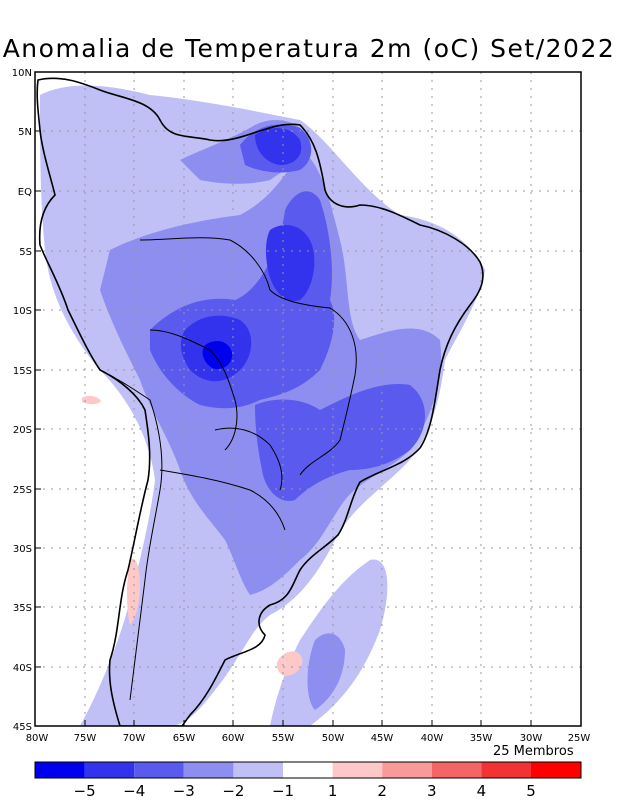 This screenshot has width=618, height=800. What do you see at coordinates (382, 738) in the screenshot?
I see `lon-label: 45W` at bounding box center [382, 738].